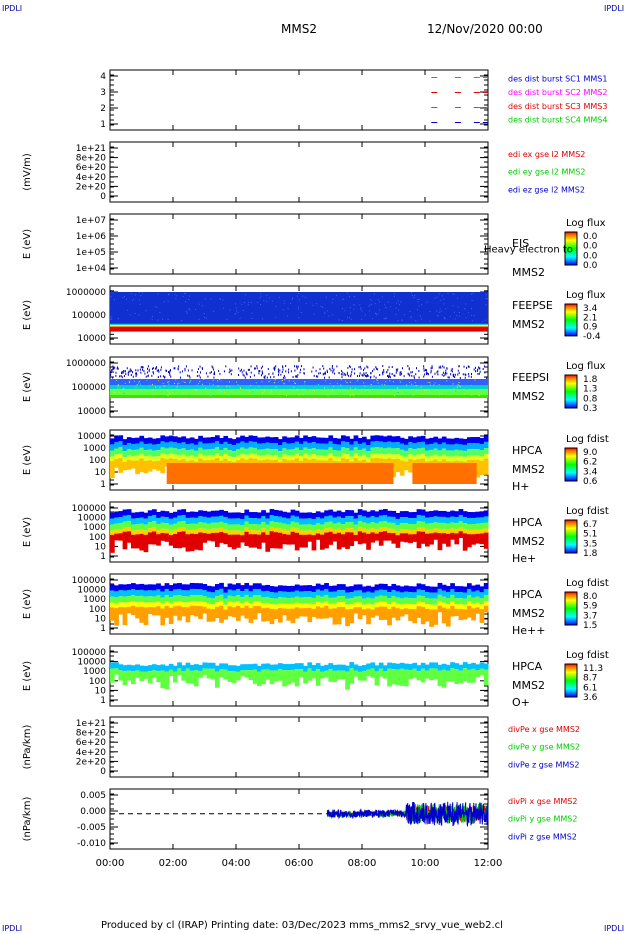  Describe the element at coordinates (91, 743) in the screenshot. I see `y-tick-label: 6e+20` at that location.